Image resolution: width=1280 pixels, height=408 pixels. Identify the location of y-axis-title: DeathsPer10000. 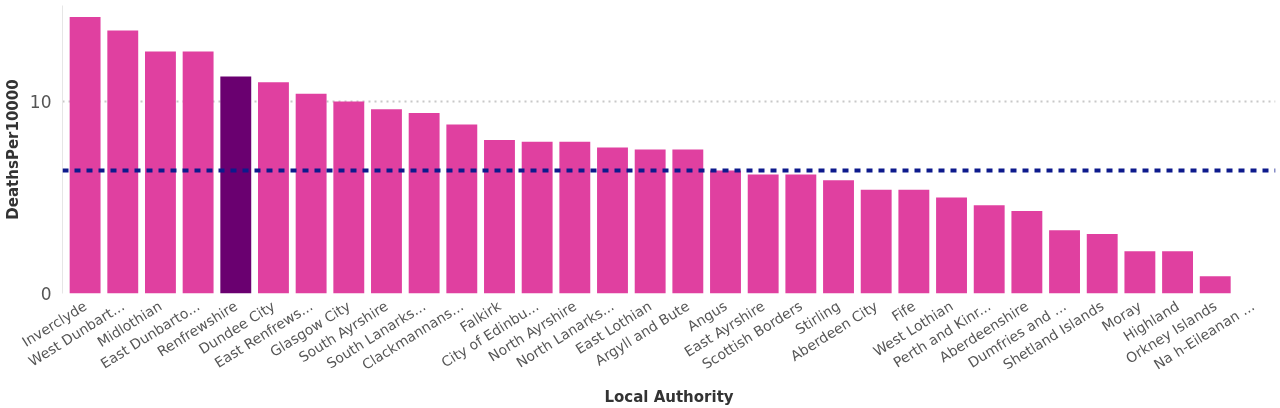
(12, 149).